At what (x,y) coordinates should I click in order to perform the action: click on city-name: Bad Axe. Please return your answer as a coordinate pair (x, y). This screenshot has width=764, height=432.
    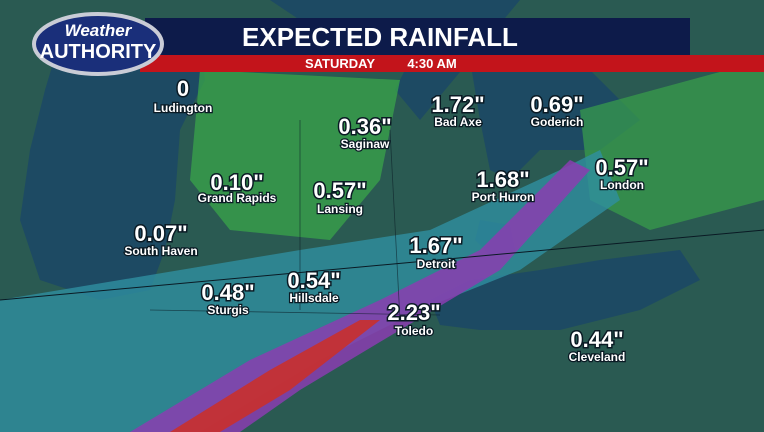
    Looking at the image, I should click on (458, 122).